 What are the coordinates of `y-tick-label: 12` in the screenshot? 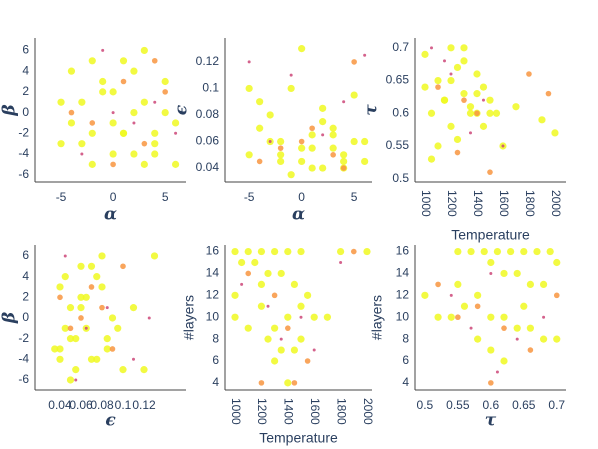 It's located at (213, 295).